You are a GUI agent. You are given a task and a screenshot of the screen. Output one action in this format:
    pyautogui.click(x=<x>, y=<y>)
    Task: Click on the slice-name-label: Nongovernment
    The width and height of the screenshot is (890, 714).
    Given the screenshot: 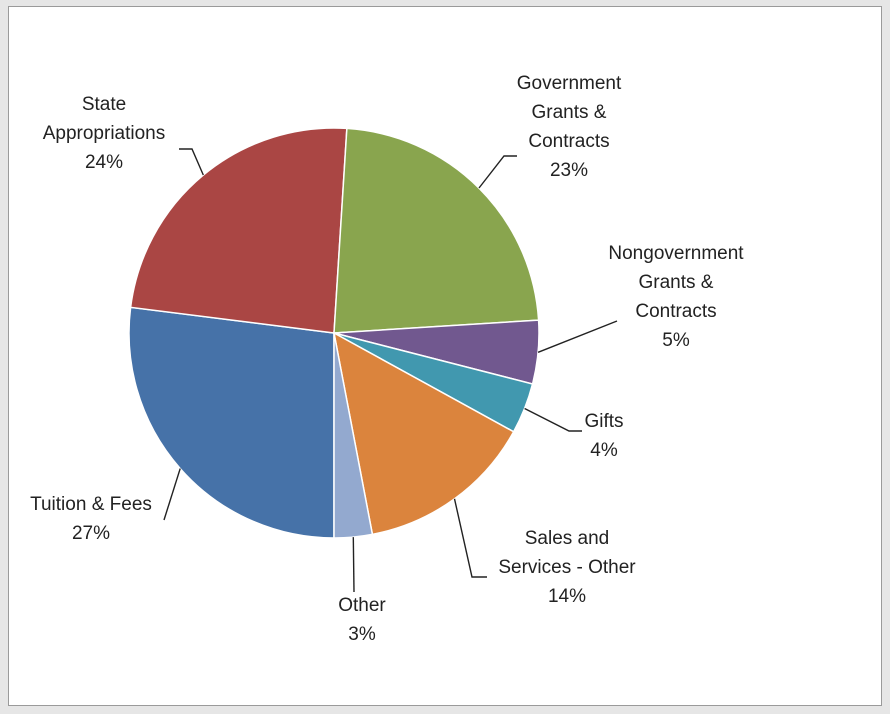 What is the action you would take?
    pyautogui.click(x=676, y=253)
    